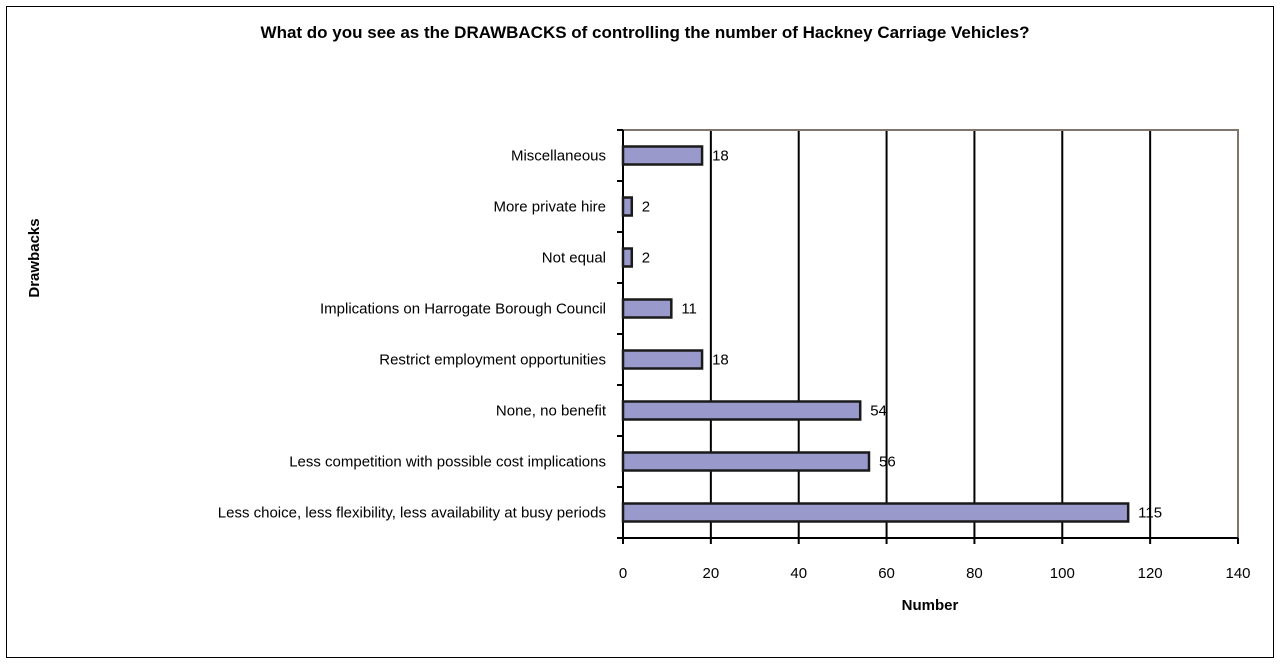 This screenshot has height=664, width=1282. Describe the element at coordinates (1062, 573) in the screenshot. I see `x-tick-label: 100` at that location.